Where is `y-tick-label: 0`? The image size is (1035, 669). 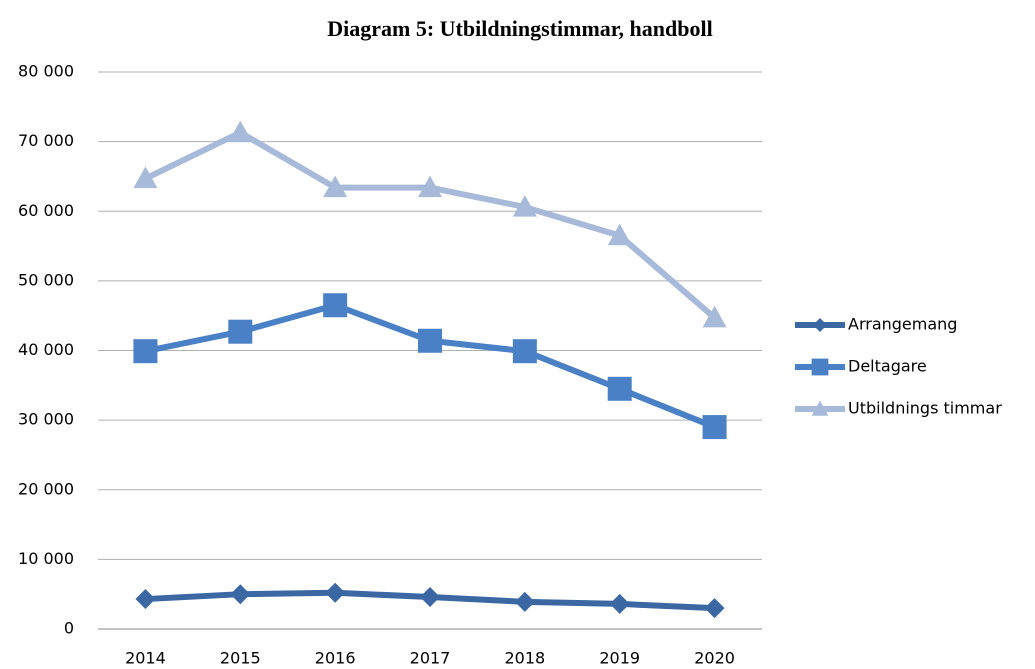
y-tick-label: 0 is located at coordinates (69, 628).